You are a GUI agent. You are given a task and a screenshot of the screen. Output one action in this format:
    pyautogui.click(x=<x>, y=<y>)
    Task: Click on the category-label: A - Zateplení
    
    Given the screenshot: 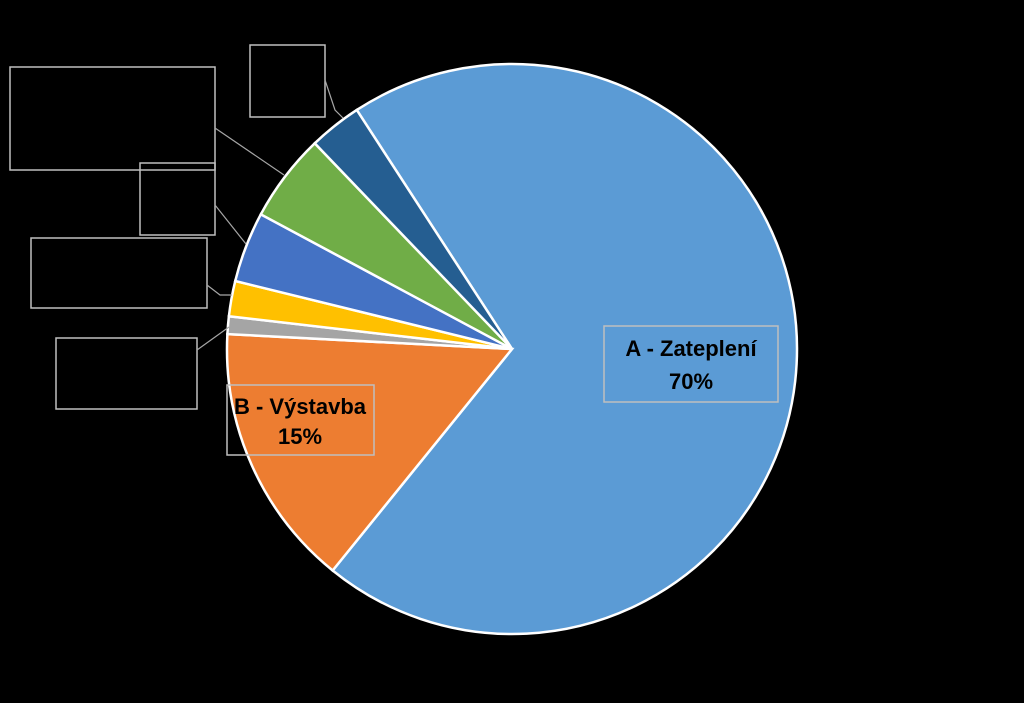 What is the action you would take?
    pyautogui.click(x=691, y=348)
    